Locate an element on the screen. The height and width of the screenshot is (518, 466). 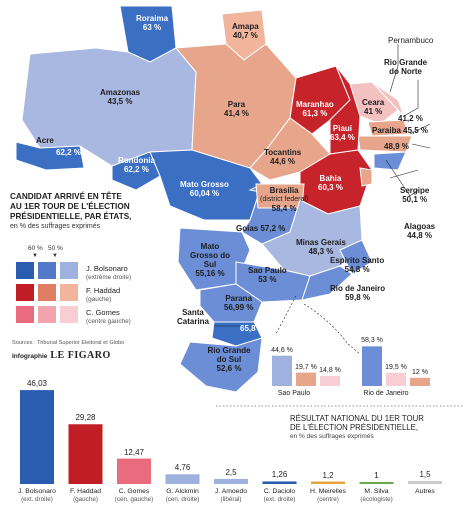
national-bar-value: 1,26 is located at coordinates (279, 475).